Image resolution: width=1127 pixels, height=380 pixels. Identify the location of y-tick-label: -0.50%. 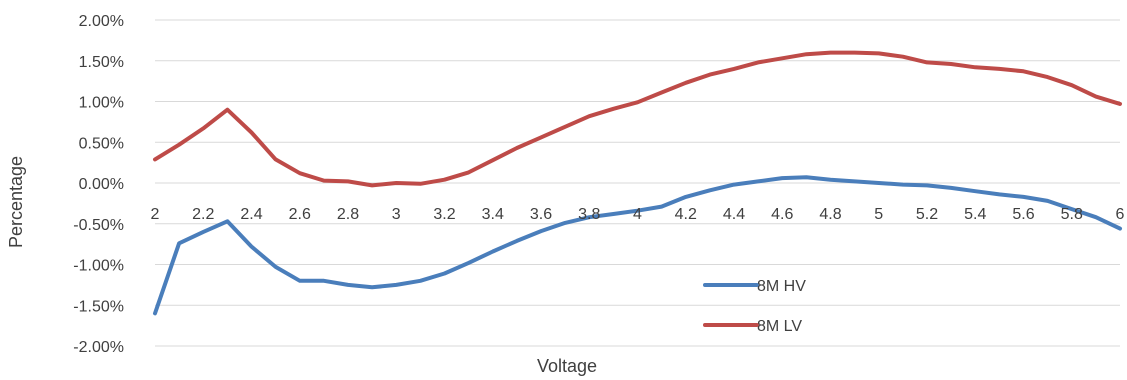
(98, 225).